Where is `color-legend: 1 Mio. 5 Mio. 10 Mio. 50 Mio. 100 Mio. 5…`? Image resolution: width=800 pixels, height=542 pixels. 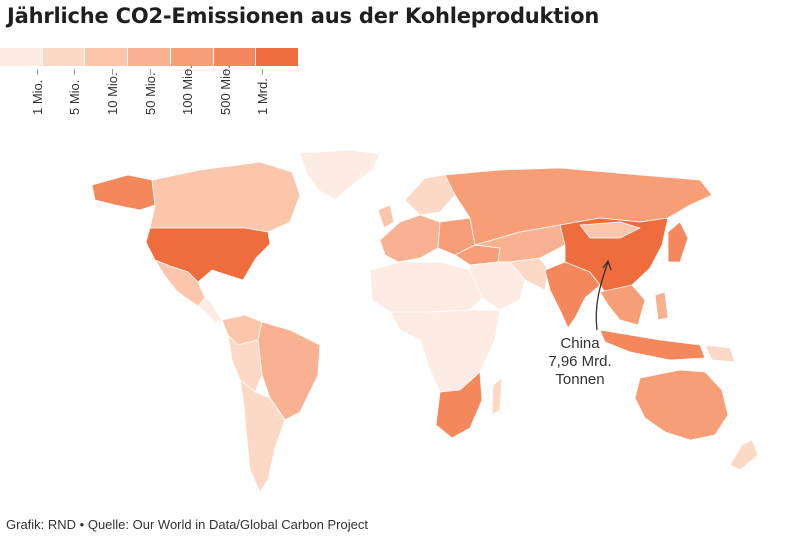
color-legend: 1 Mio. 5 Mio. 10 Mio. 50 Mio. 100 Mio. 5… is located at coordinates (150, 93).